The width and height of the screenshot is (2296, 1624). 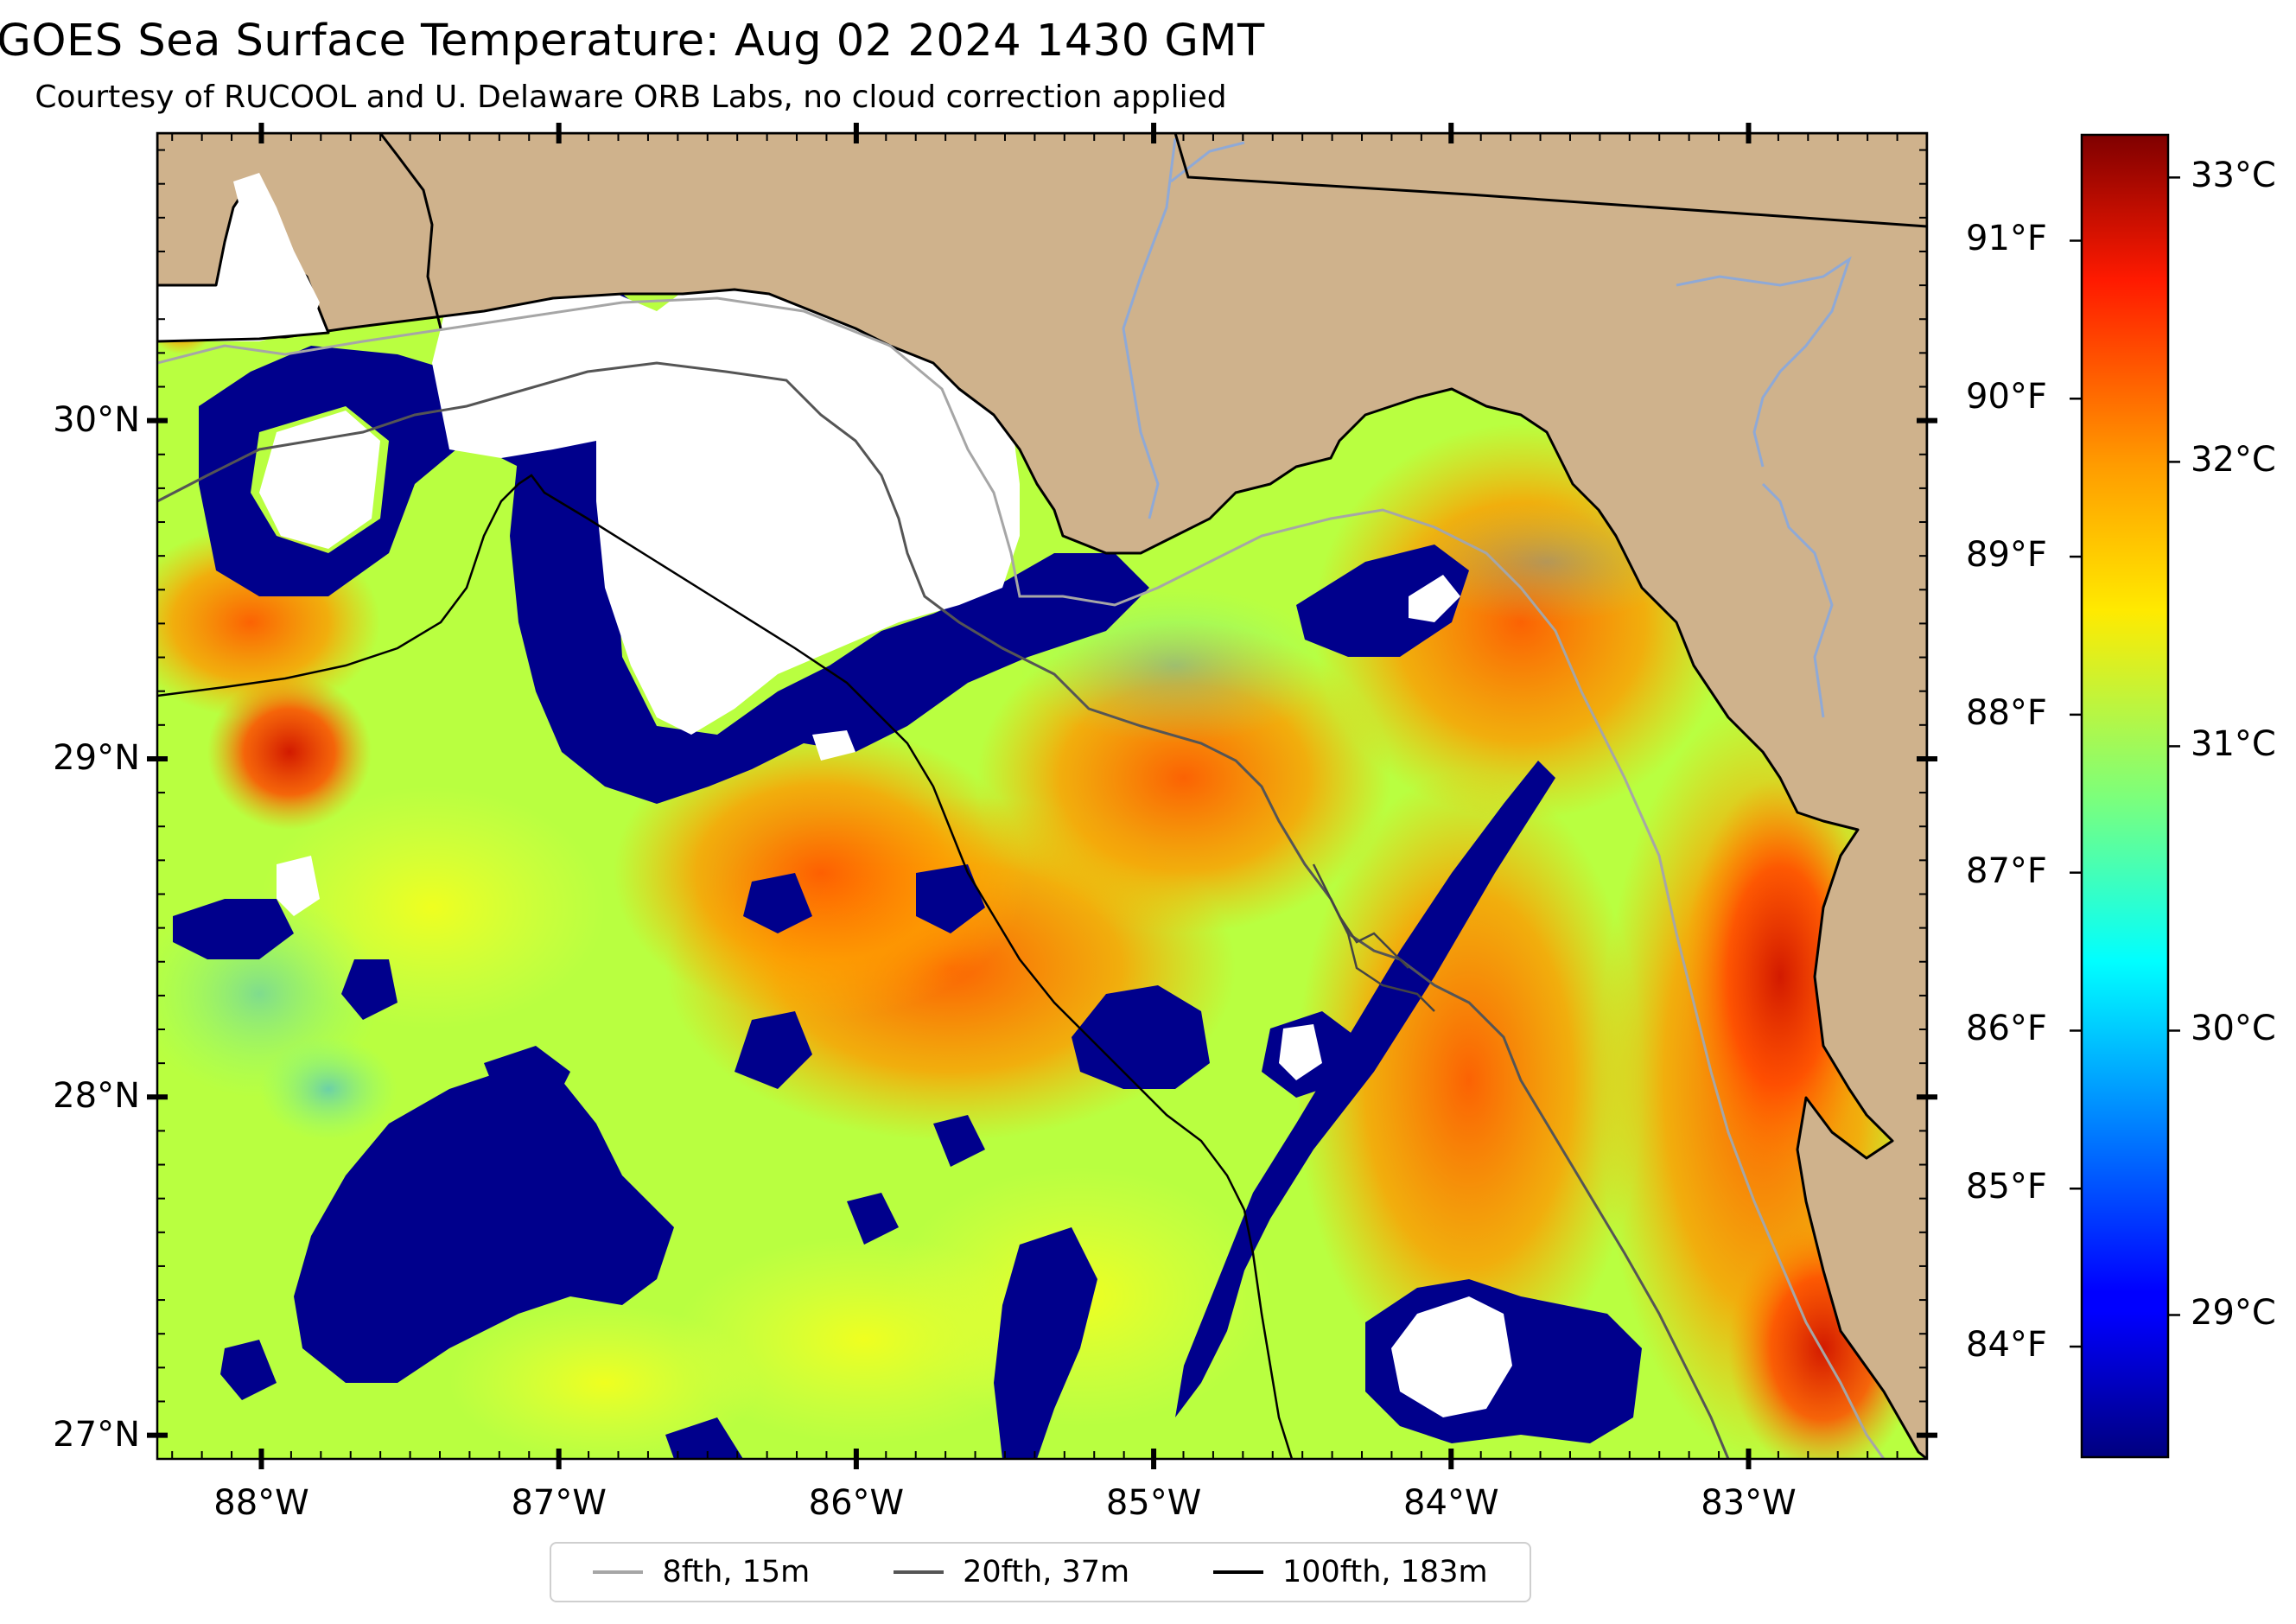 What do you see at coordinates (2006, 1187) in the screenshot?
I see `f-label-1: 85°F` at bounding box center [2006, 1187].